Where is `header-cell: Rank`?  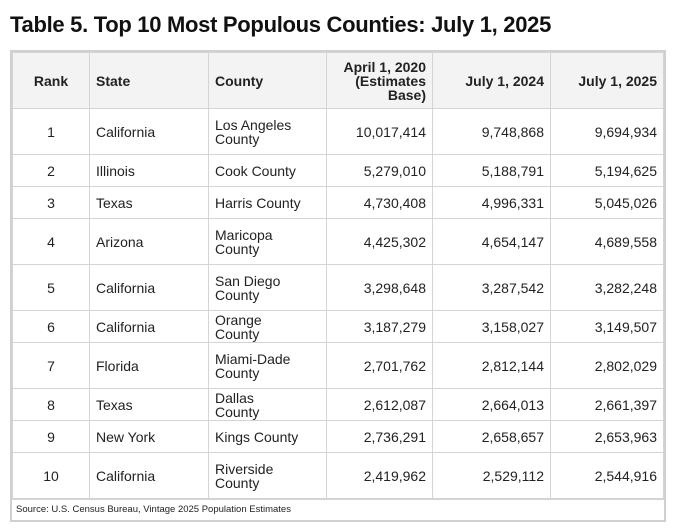
header-cell: Rank is located at coordinates (51, 80).